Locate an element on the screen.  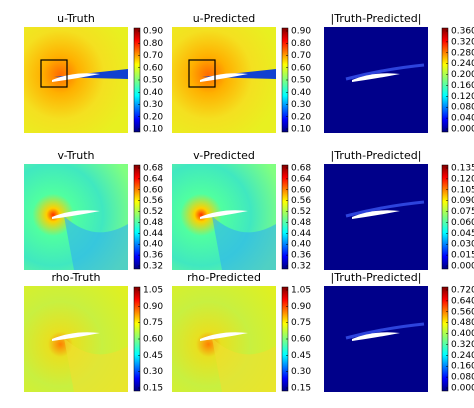
colorbar-label: 1.05 is located at coordinates (301, 291).